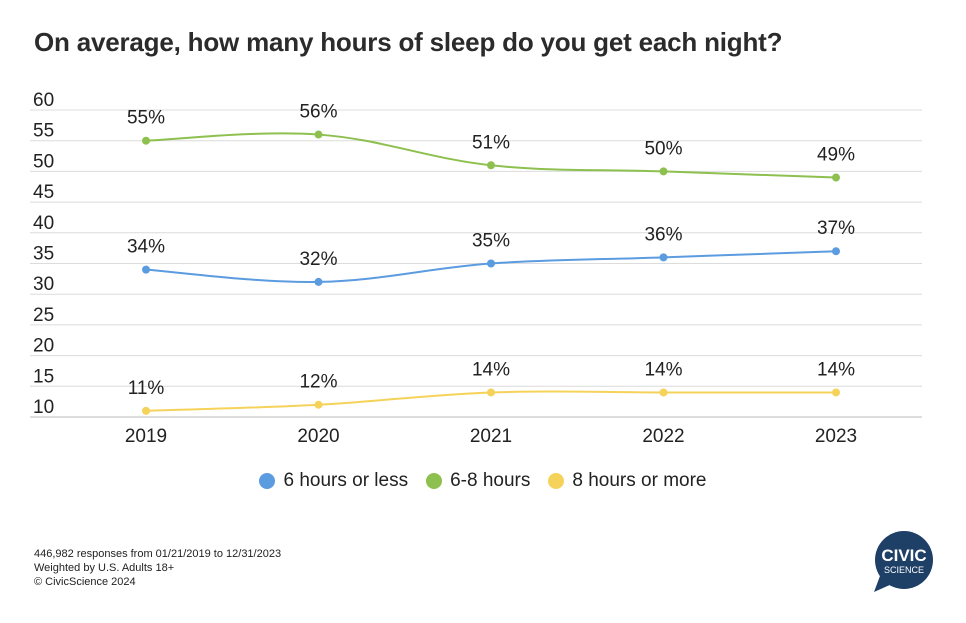 This screenshot has width=966, height=623. I want to click on y-tick-label: 50, so click(43, 161).